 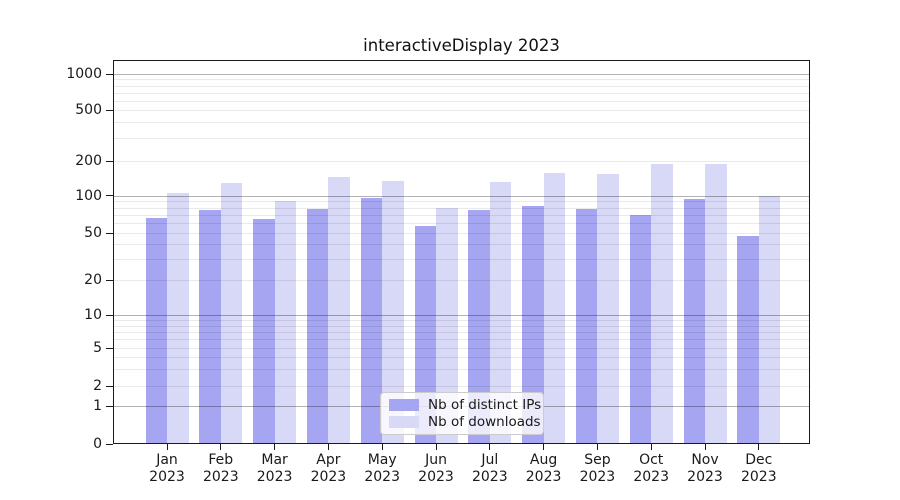 What do you see at coordinates (328, 468) in the screenshot?
I see `x-tick-label: Apr 2023` at bounding box center [328, 468].